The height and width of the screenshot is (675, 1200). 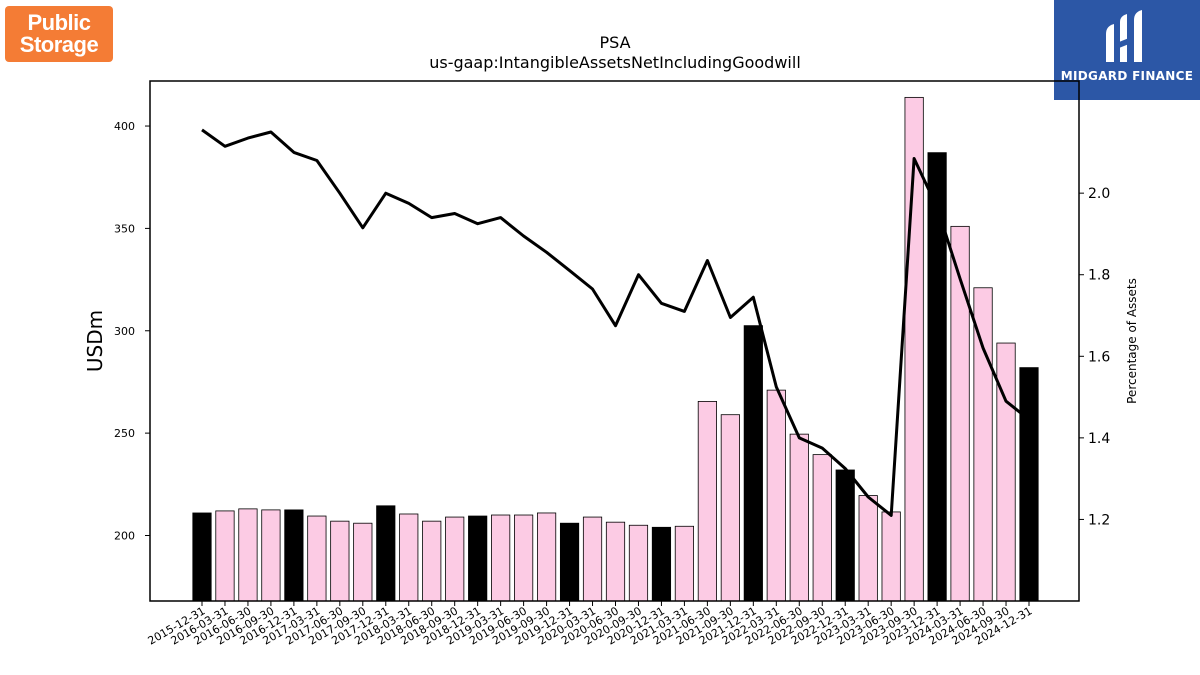 I want to click on y2-tick-label: 1.2, so click(x=1099, y=520).